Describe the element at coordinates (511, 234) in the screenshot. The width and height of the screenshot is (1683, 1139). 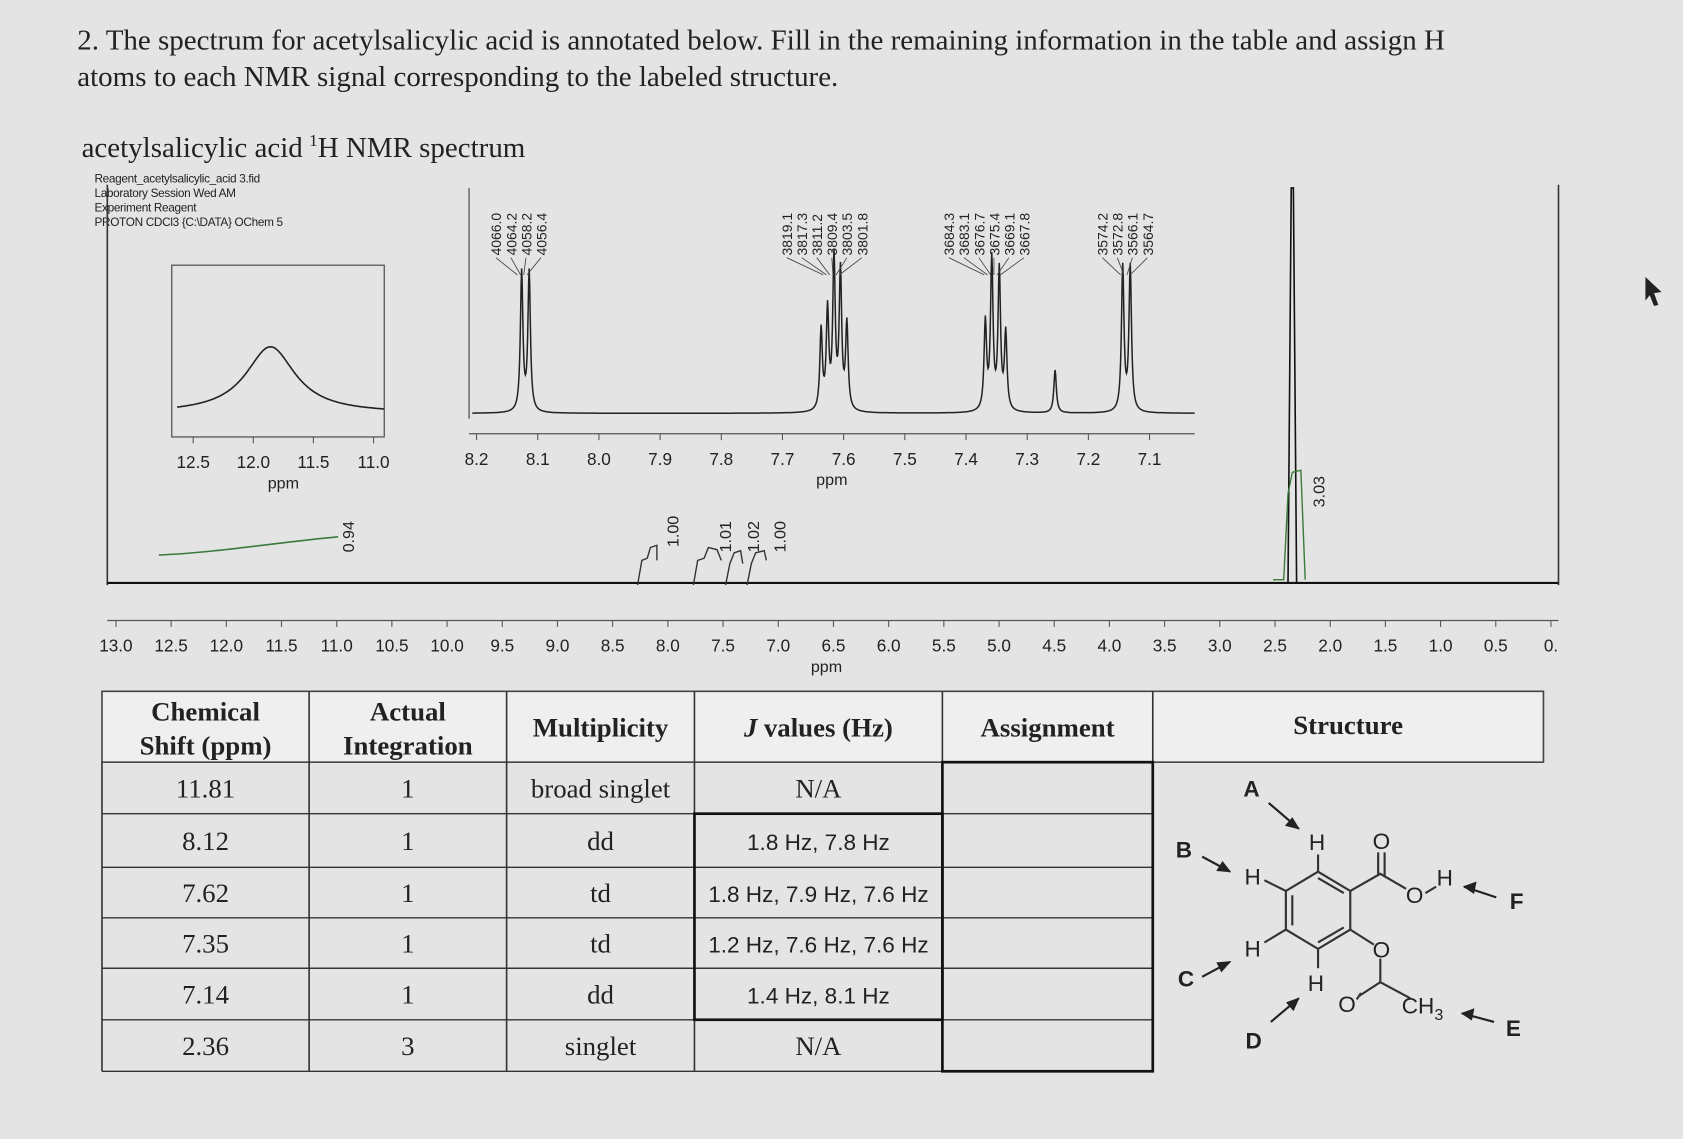
I see `peak-label: 4064.2` at that location.